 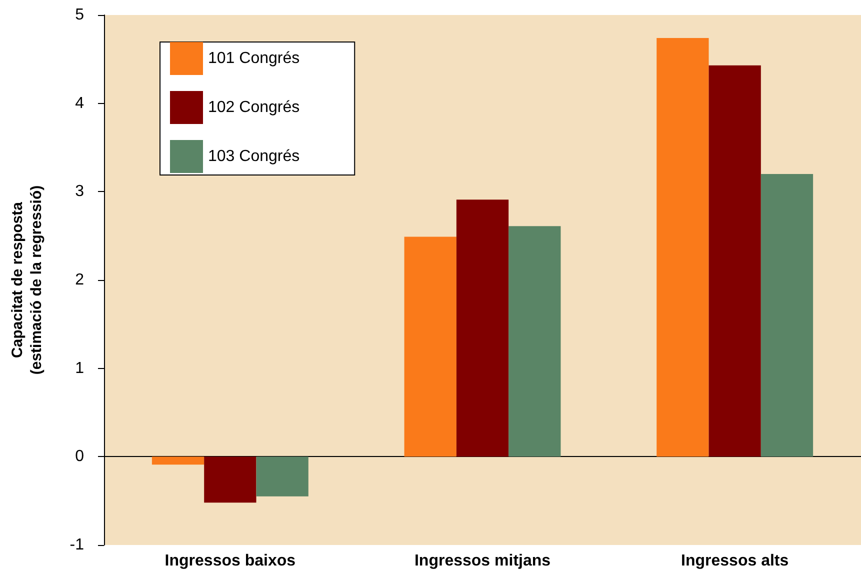 What do you see at coordinates (230, 561) in the screenshot?
I see `x-tick-label: Ingressos baixos` at bounding box center [230, 561].